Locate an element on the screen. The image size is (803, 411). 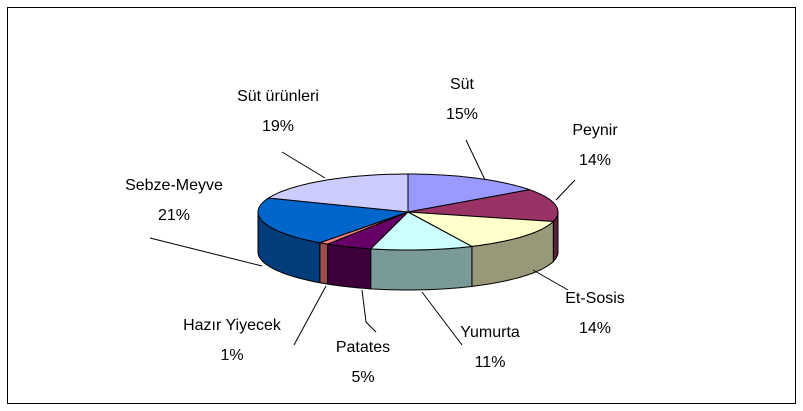
value-label: 15% is located at coordinates (462, 114).